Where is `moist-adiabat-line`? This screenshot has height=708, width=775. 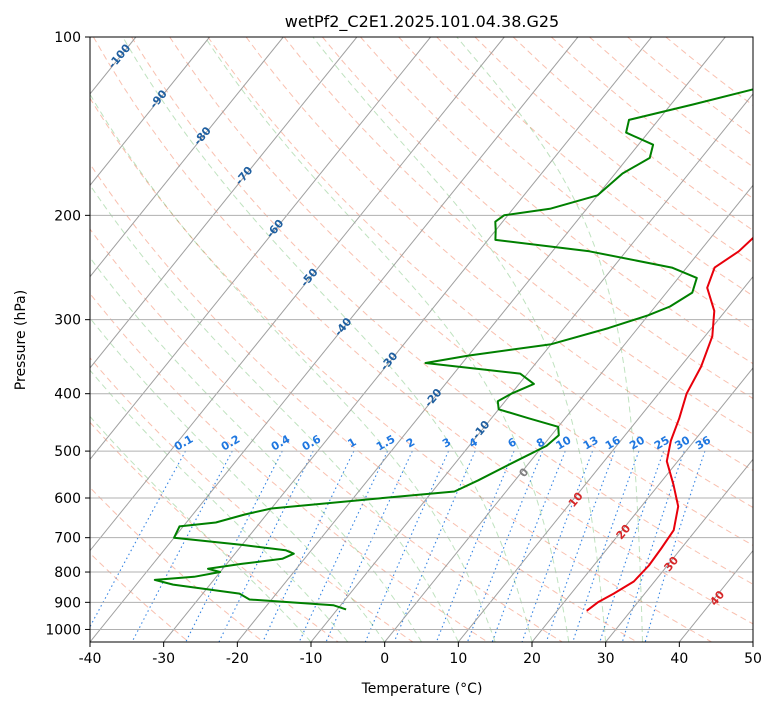
moist-adiabat-line is located at coordinates (219, 505).